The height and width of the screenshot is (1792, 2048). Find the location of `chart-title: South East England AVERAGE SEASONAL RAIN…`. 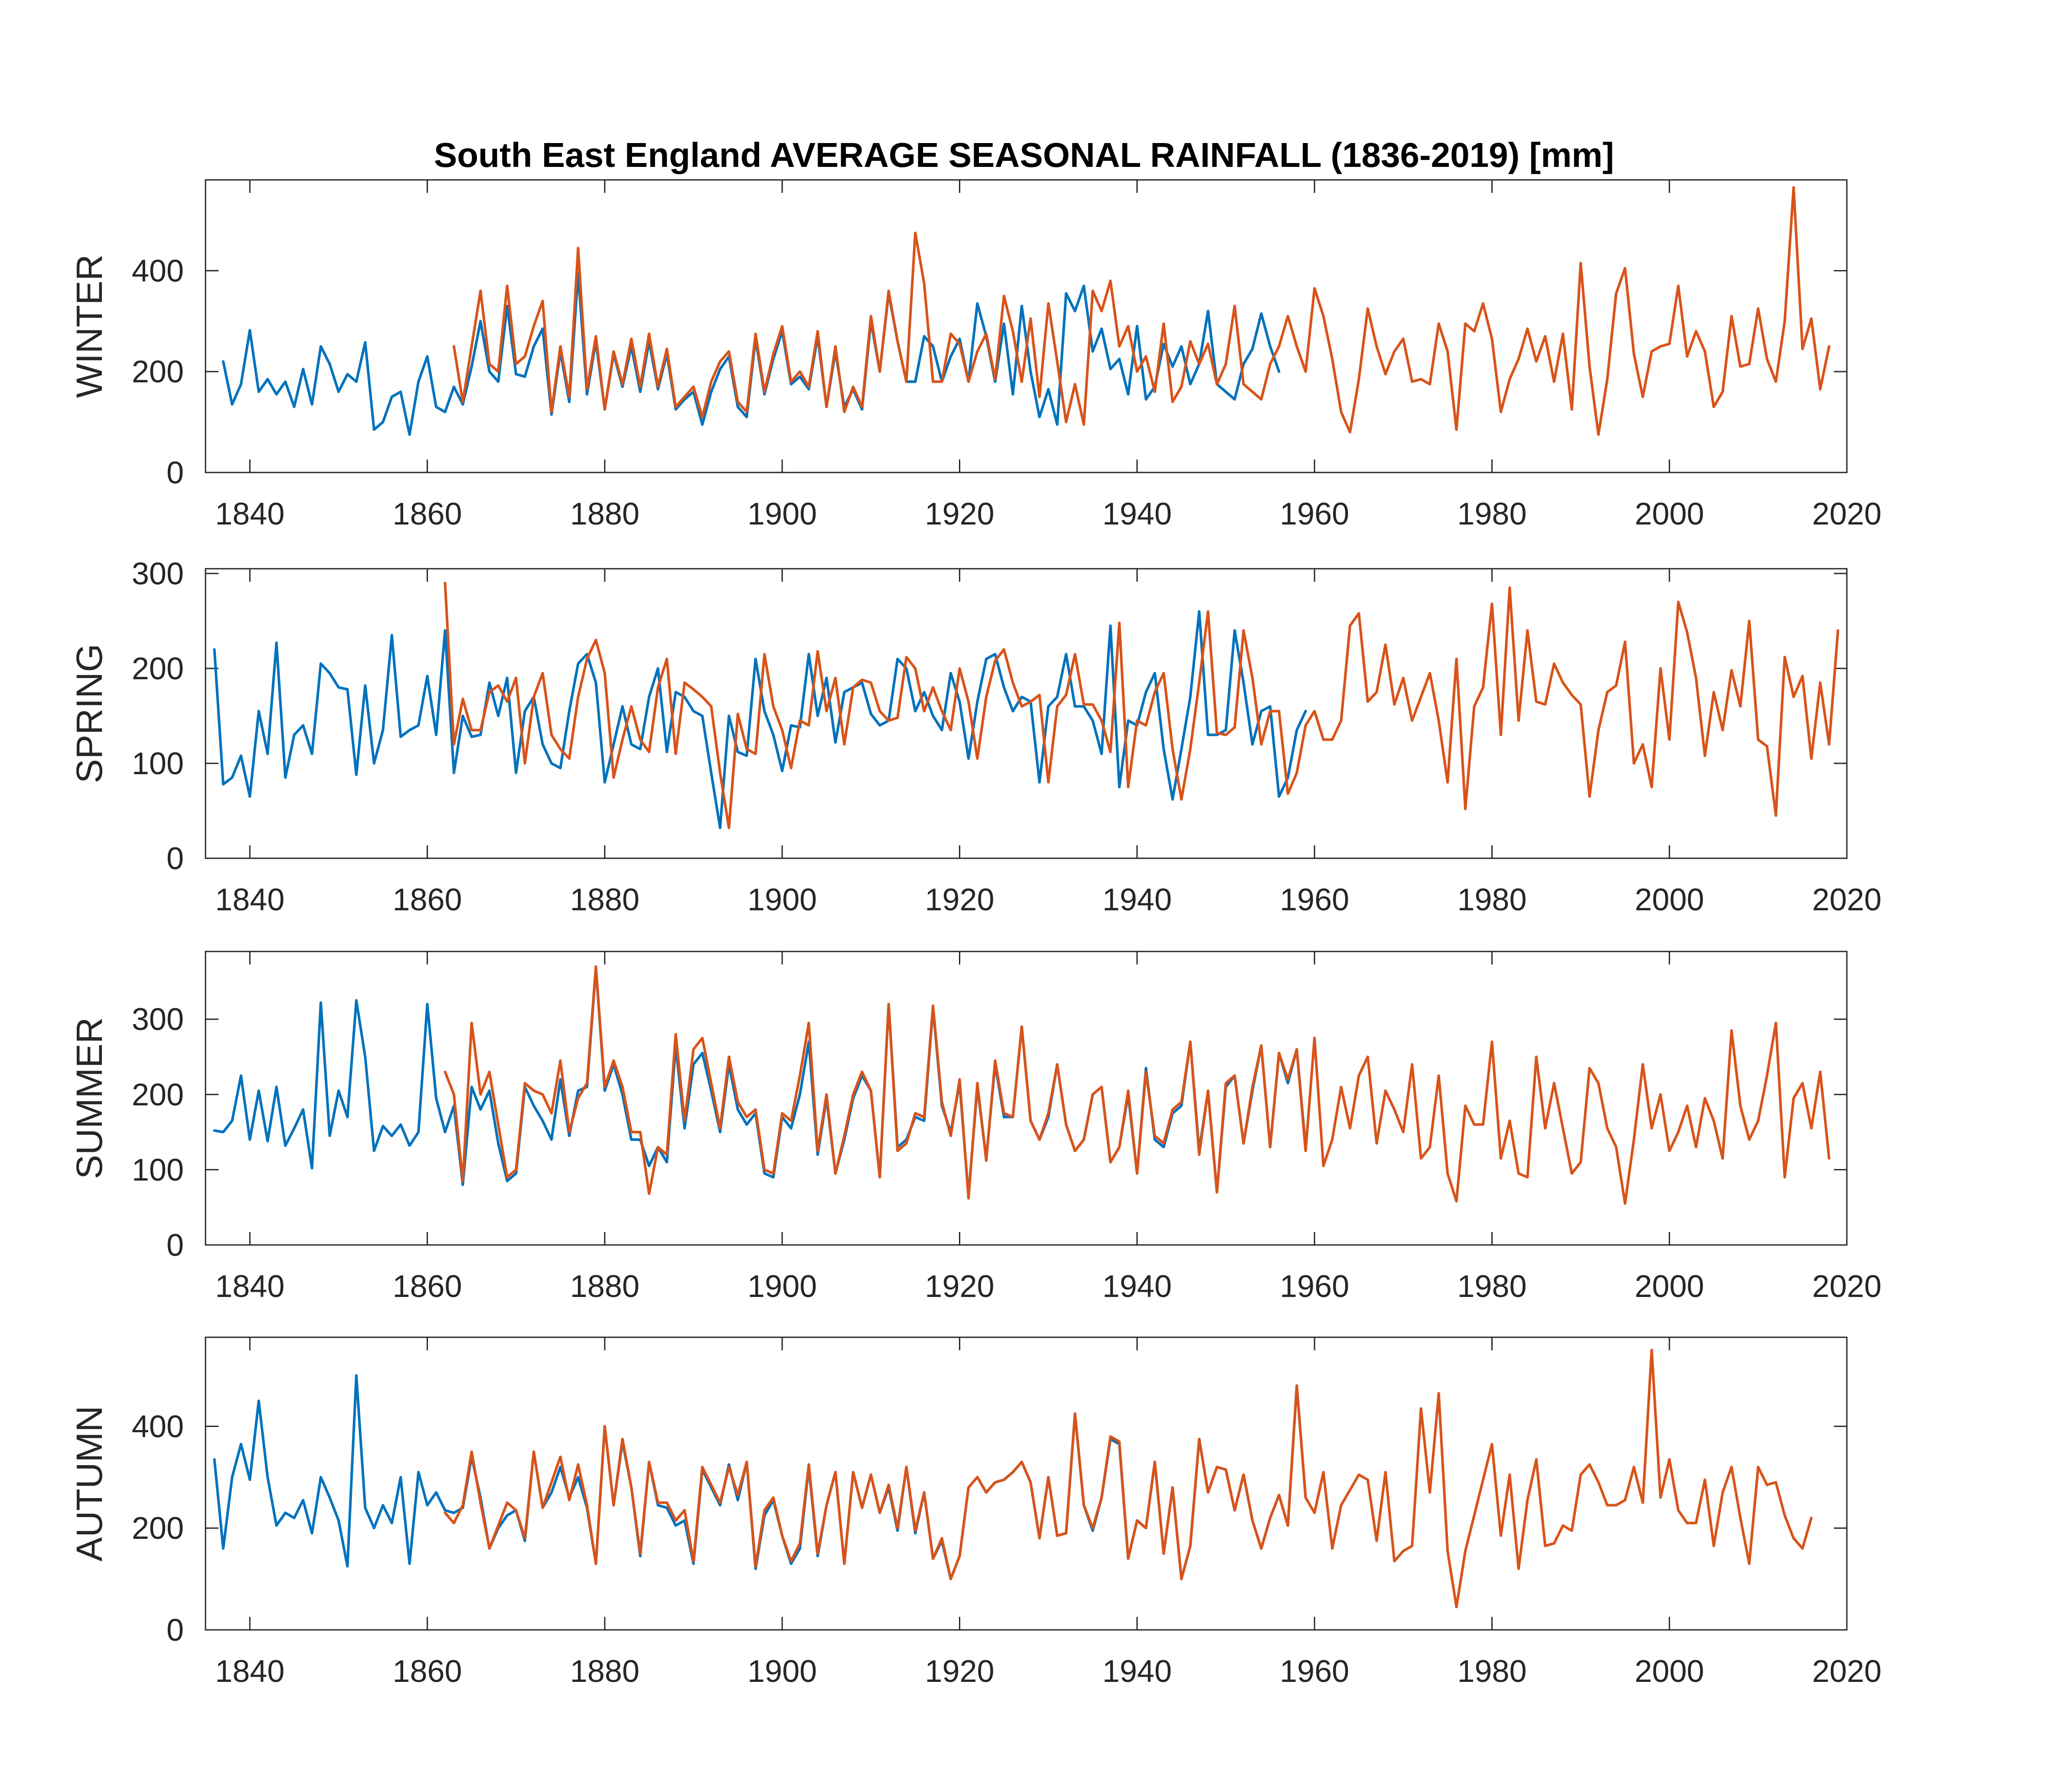

chart-title: South East England AVERAGE SEASONAL RAIN… is located at coordinates (1024, 155).